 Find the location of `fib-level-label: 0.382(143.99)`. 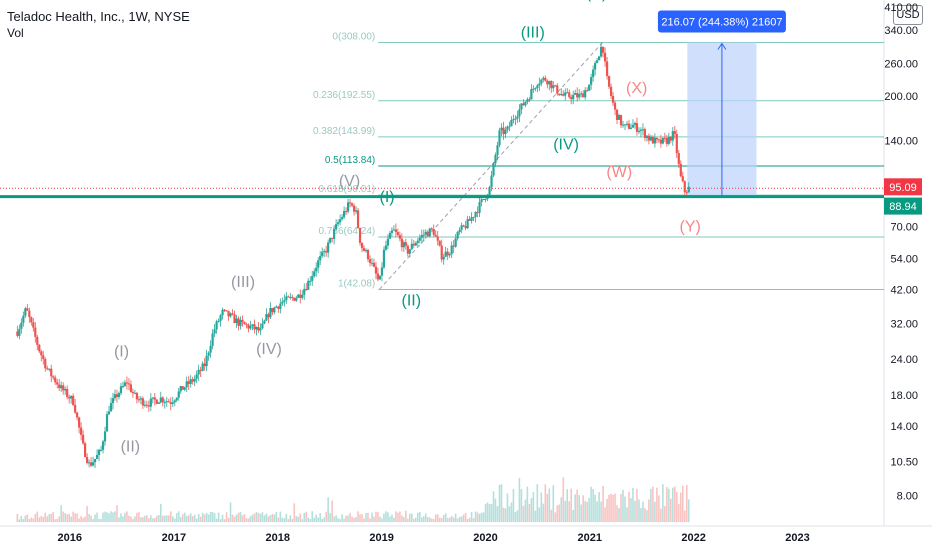

fib-level-label: 0.382(143.99) is located at coordinates (344, 131).